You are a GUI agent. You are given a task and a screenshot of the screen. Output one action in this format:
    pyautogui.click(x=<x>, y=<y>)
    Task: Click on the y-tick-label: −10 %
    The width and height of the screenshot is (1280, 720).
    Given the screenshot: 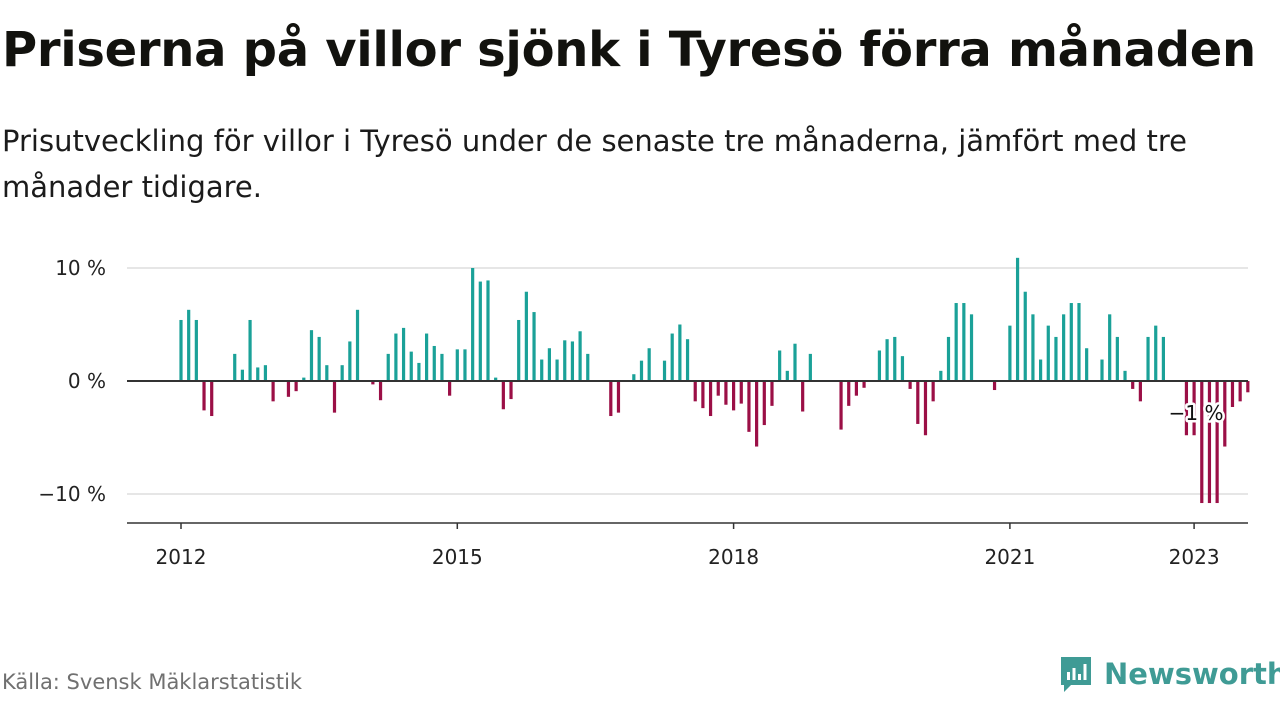 What is the action you would take?
    pyautogui.click(x=72, y=494)
    